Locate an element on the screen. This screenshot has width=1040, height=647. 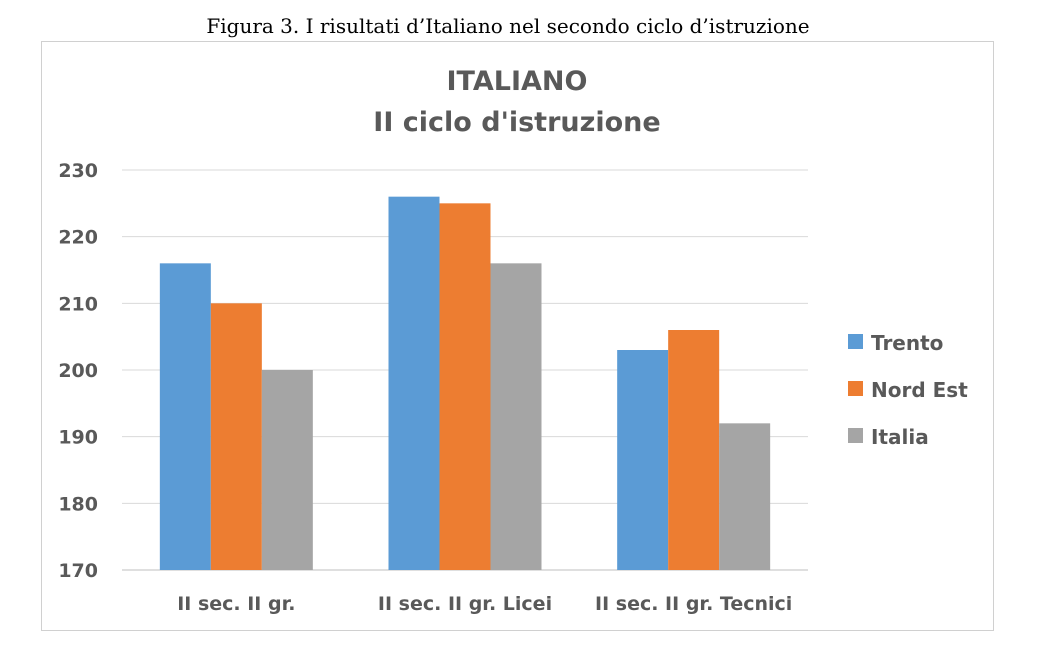
y-tick-label: 230 is located at coordinates (78, 171).